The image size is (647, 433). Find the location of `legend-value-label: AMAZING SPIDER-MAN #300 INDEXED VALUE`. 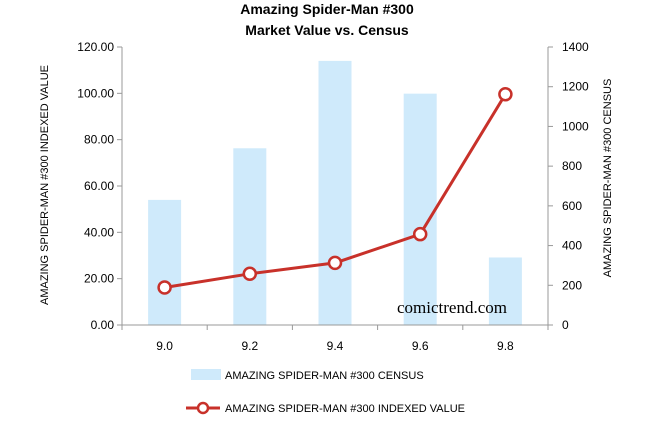

legend-value-label: AMAZING SPIDER-MAN #300 INDEXED VALUE is located at coordinates (345, 409).